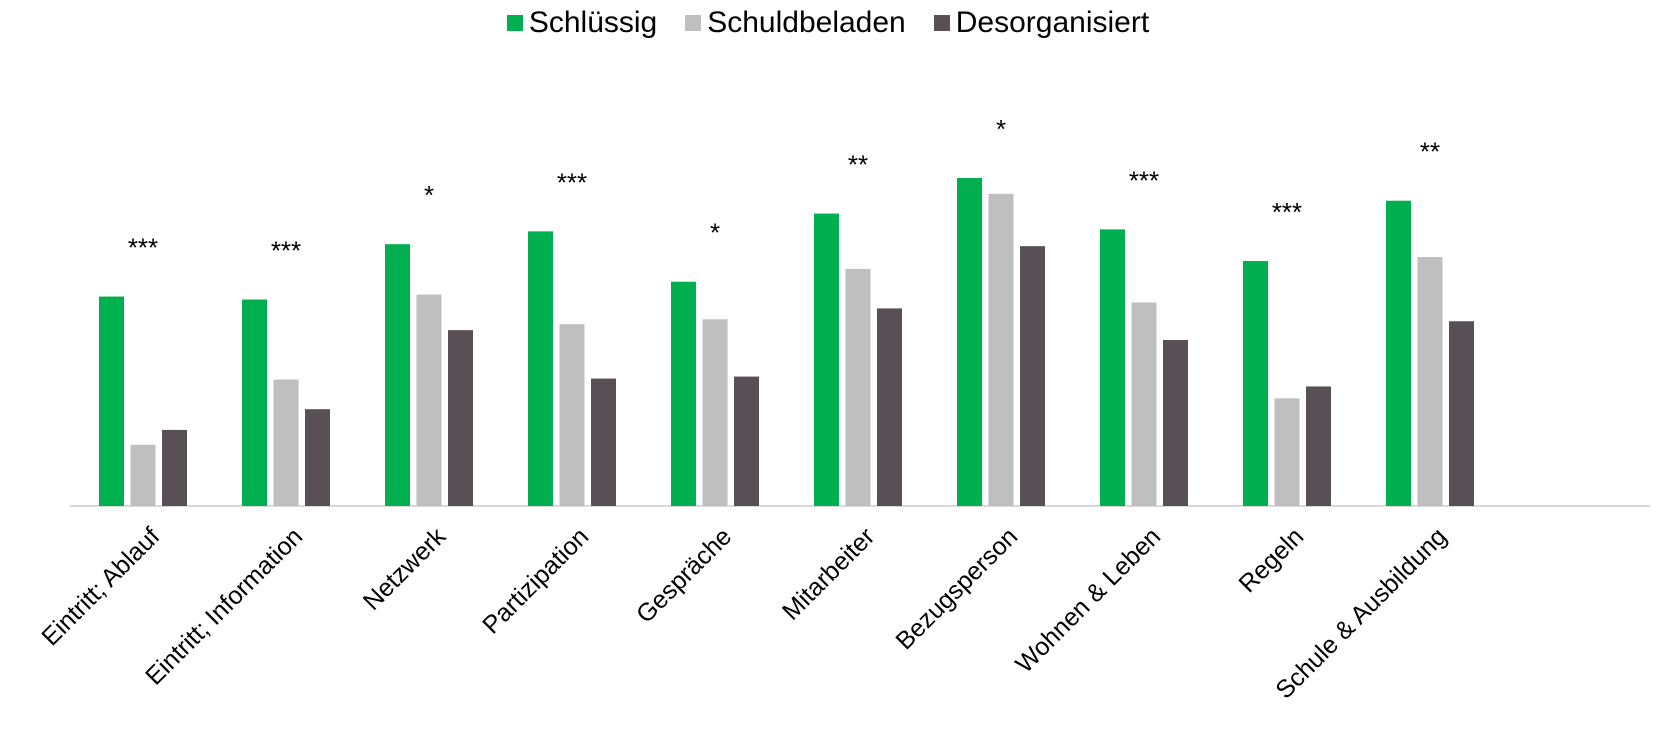 This screenshot has height=733, width=1656. Describe the element at coordinates (514, 23) in the screenshot. I see `legend-swatch-schluessig` at that location.